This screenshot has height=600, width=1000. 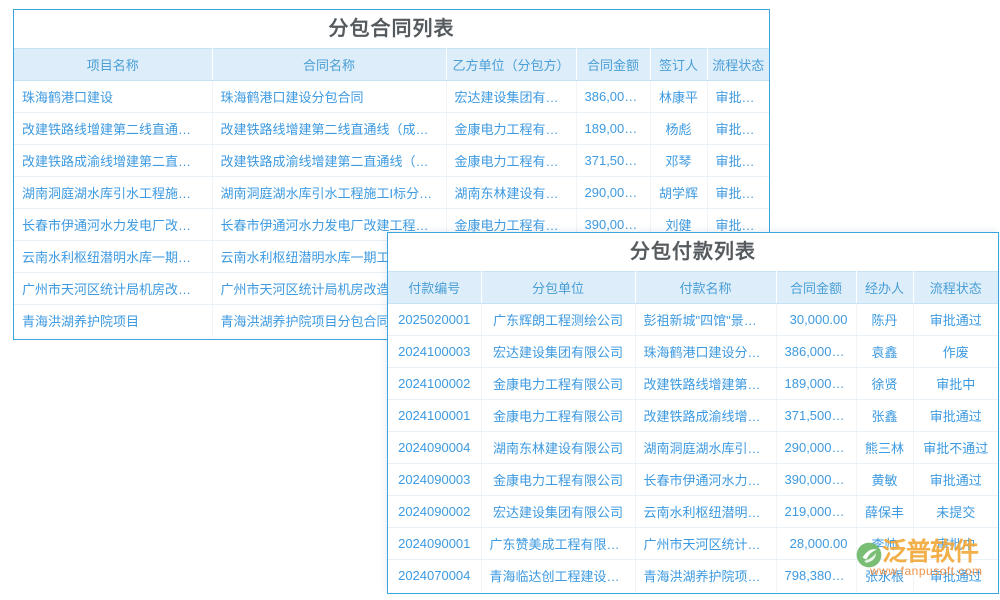 I want to click on payment-cell-code: 2025020001, so click(x=435, y=319).